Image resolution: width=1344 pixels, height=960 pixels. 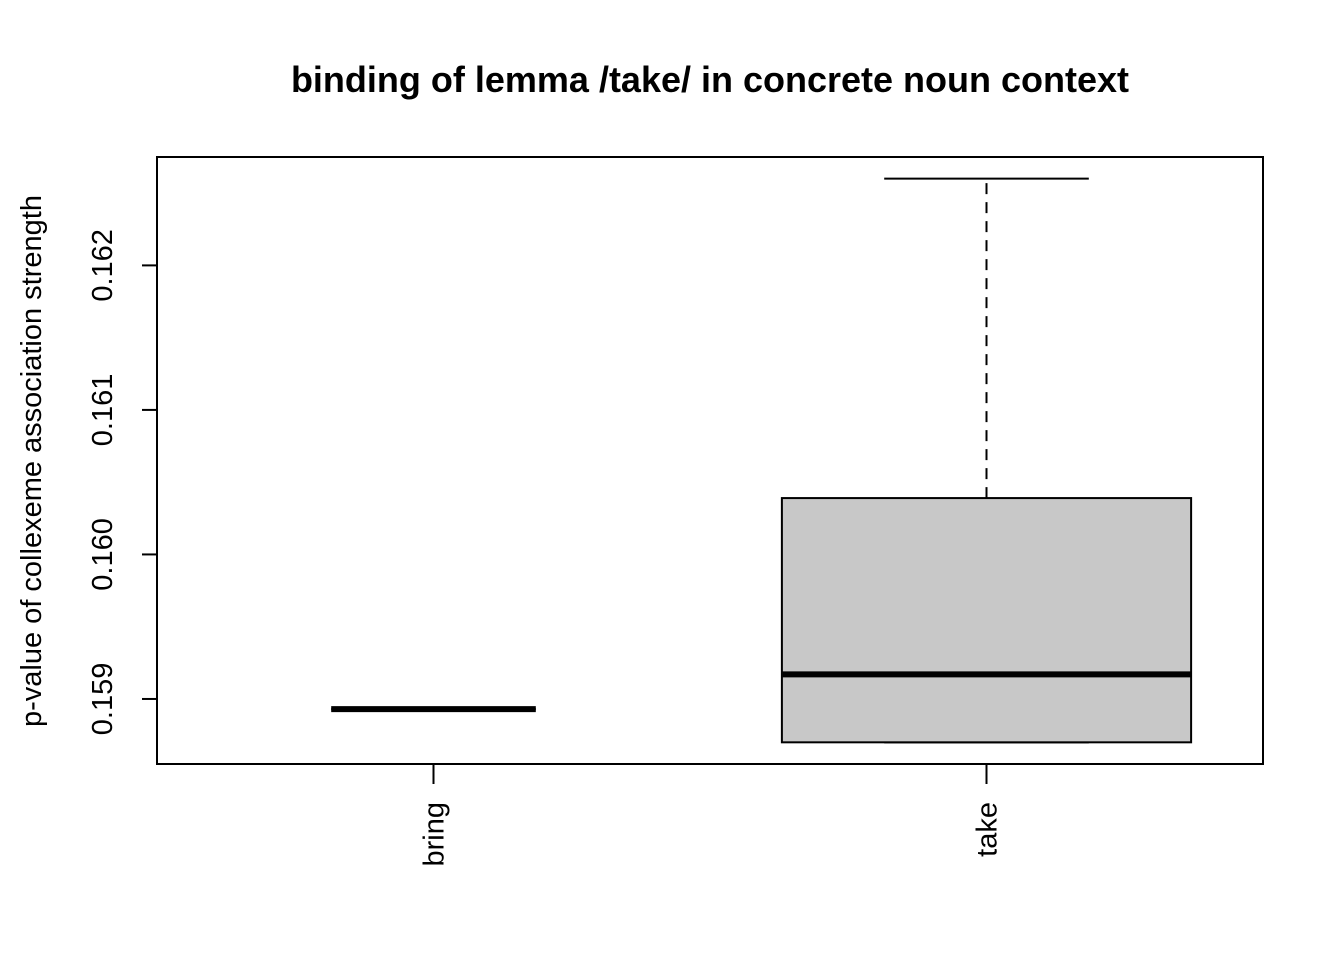 I want to click on y-tick-label: 0.160, so click(x=103, y=554).